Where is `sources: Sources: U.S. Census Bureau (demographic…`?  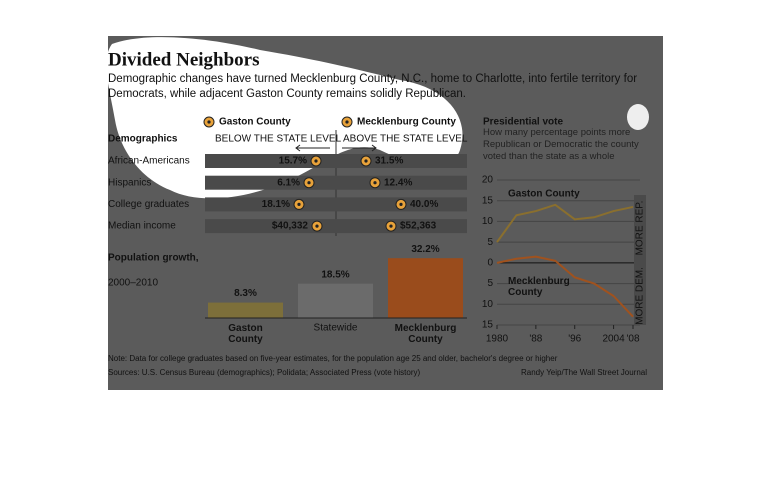 sources: Sources: U.S. Census Bureau (demographic… is located at coordinates (264, 372).